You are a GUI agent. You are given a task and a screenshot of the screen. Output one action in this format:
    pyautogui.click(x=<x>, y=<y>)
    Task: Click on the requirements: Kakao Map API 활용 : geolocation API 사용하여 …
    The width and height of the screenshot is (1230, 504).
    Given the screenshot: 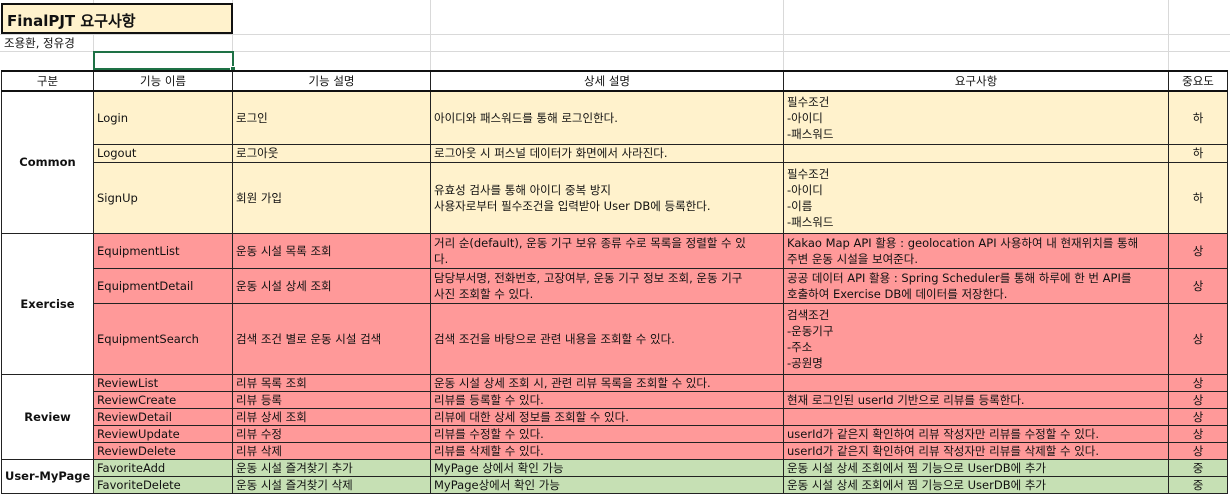 What is the action you would take?
    pyautogui.click(x=976, y=250)
    